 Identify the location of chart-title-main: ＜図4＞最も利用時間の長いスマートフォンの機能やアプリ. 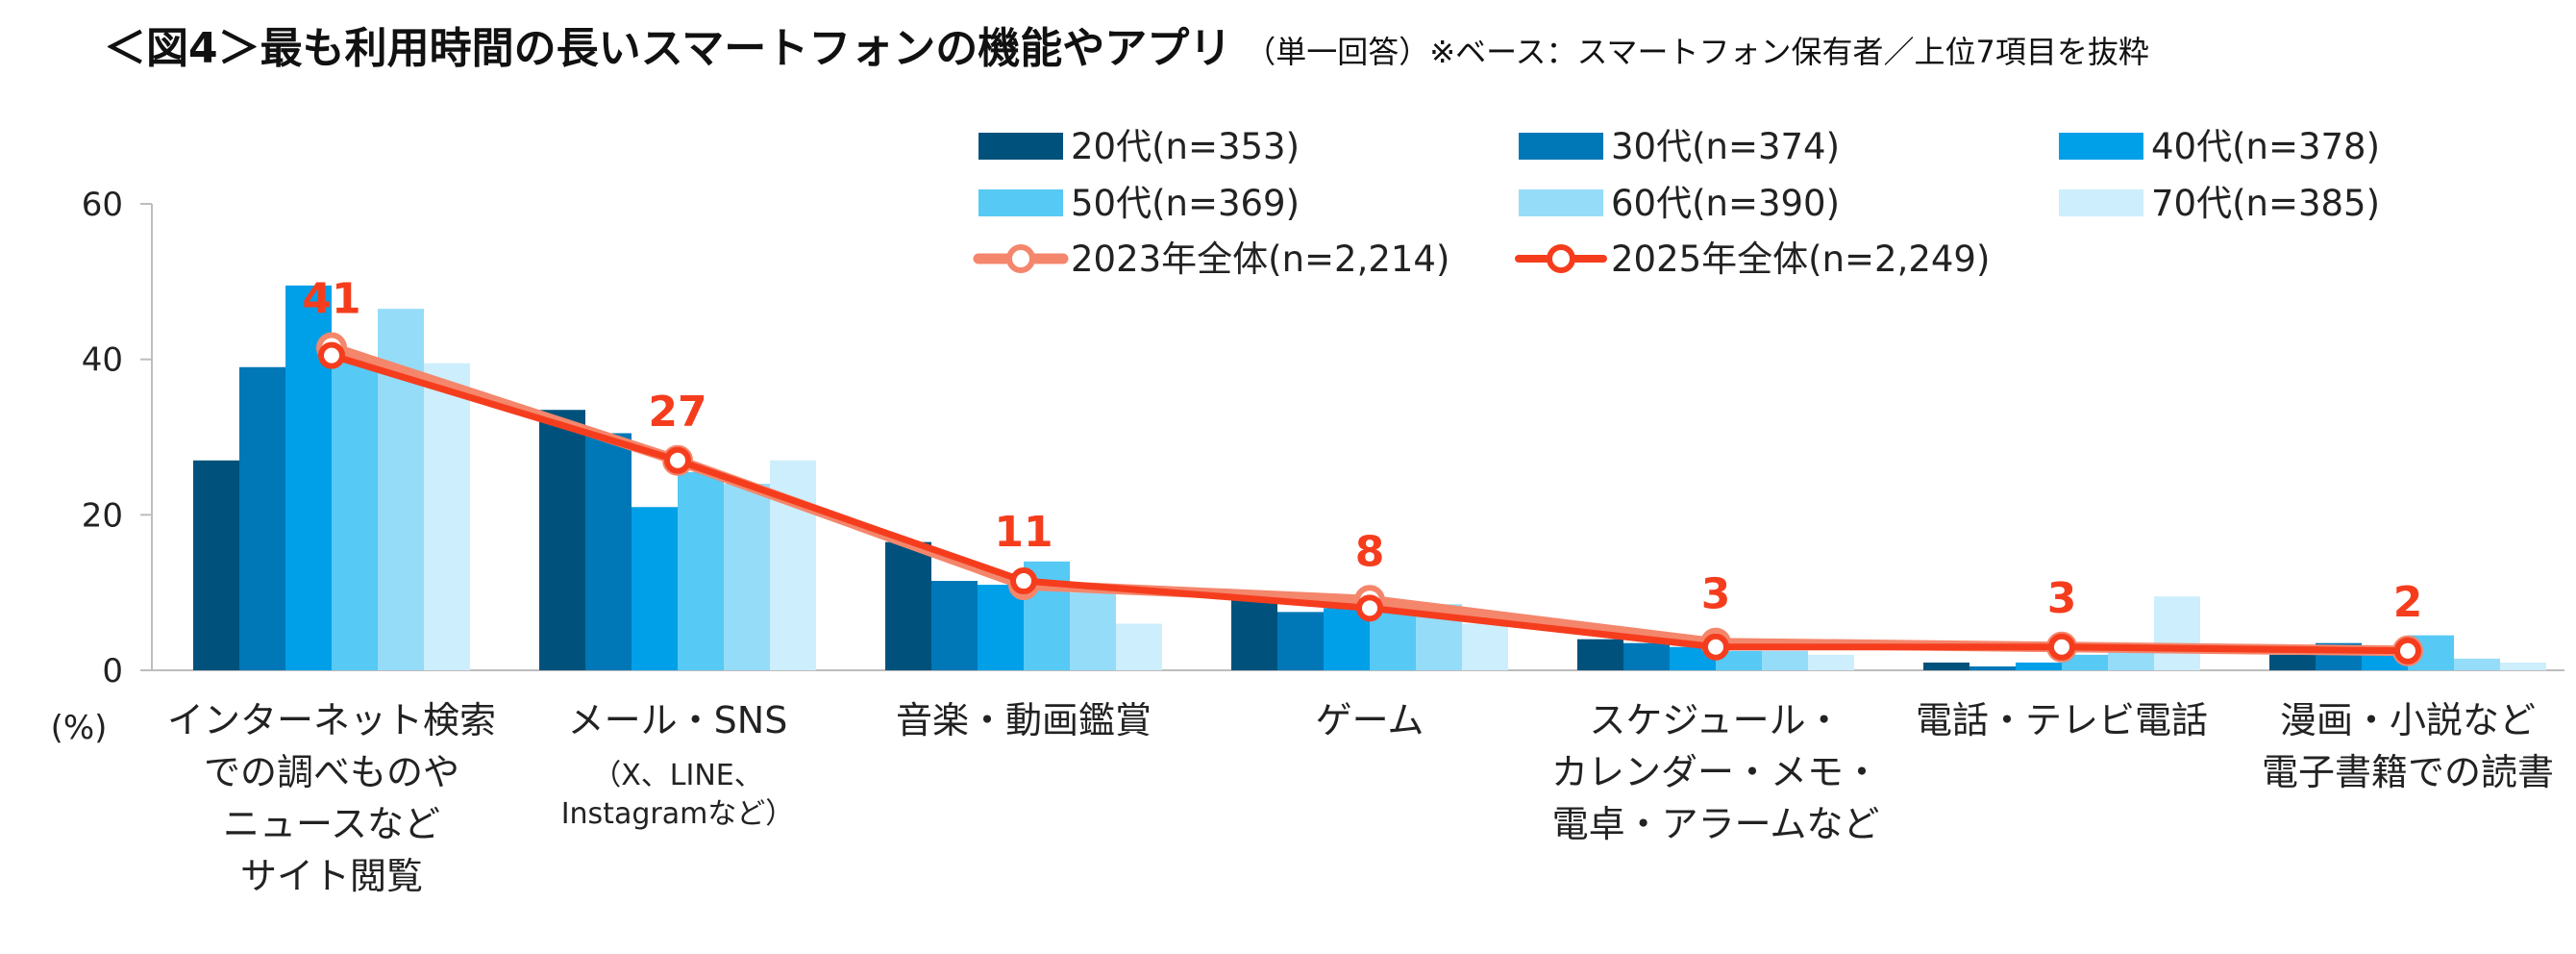
(668, 48).